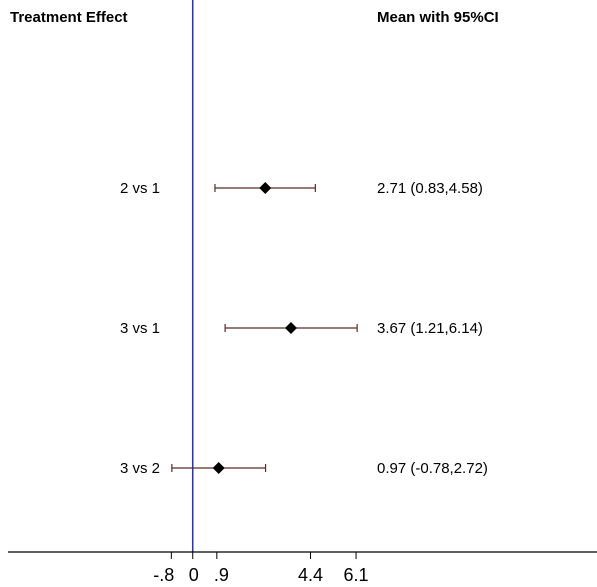  What do you see at coordinates (221, 575) in the screenshot?
I see `x-tick-label: .9` at bounding box center [221, 575].